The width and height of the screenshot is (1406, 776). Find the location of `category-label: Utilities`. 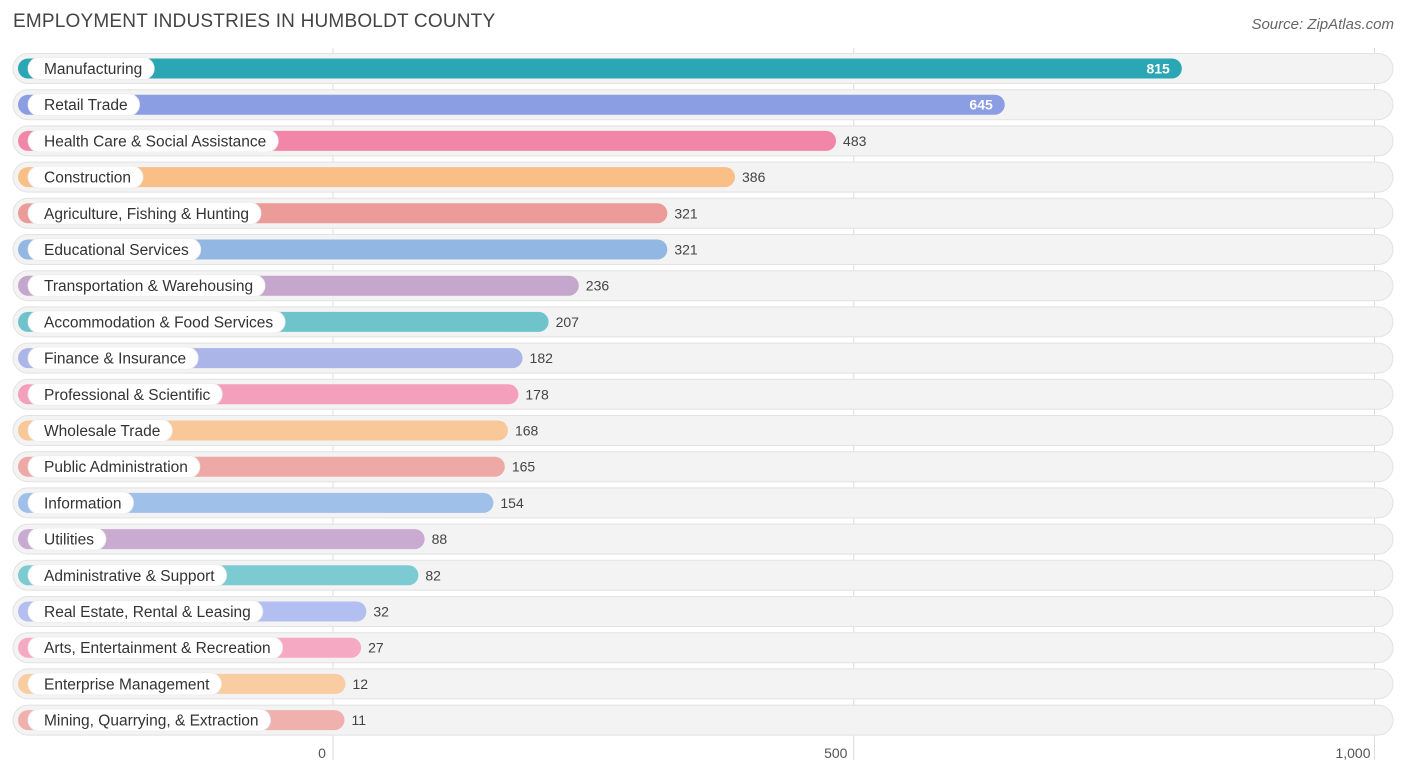

category-label: Utilities is located at coordinates (69, 540).